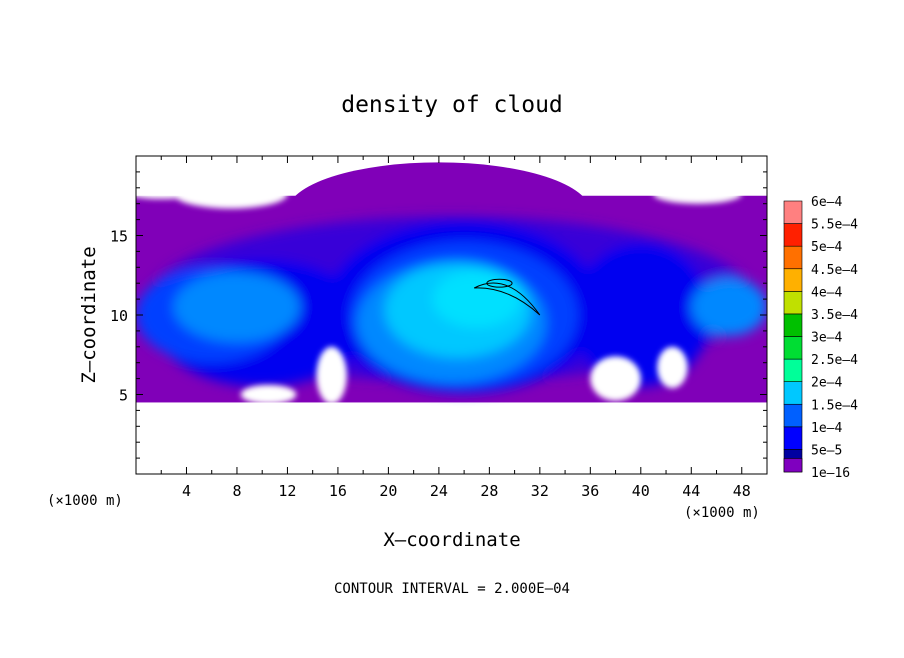  Describe the element at coordinates (826, 338) in the screenshot. I see `colorbar-label: 3e–4` at that location.